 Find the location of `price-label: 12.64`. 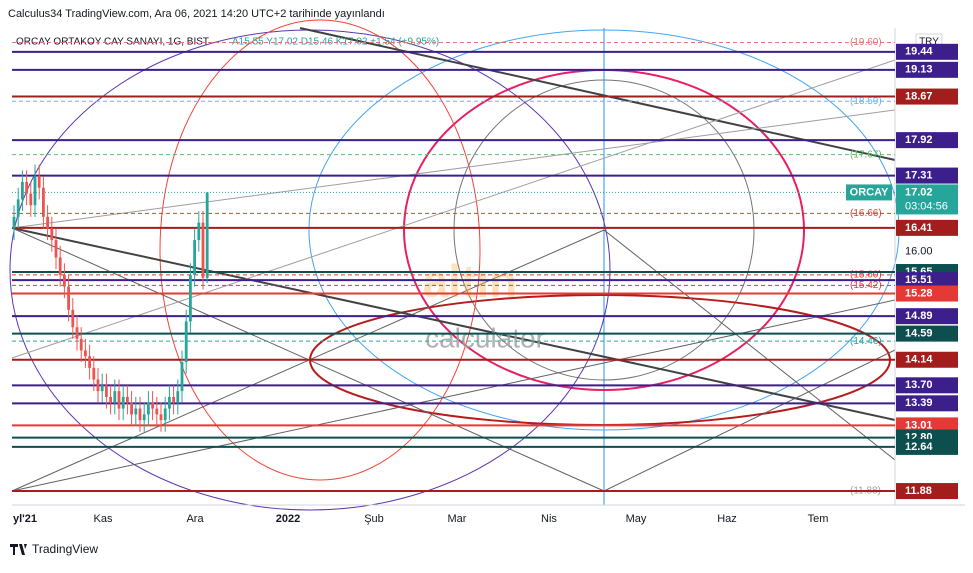

price-label: 12.64 is located at coordinates (919, 447).